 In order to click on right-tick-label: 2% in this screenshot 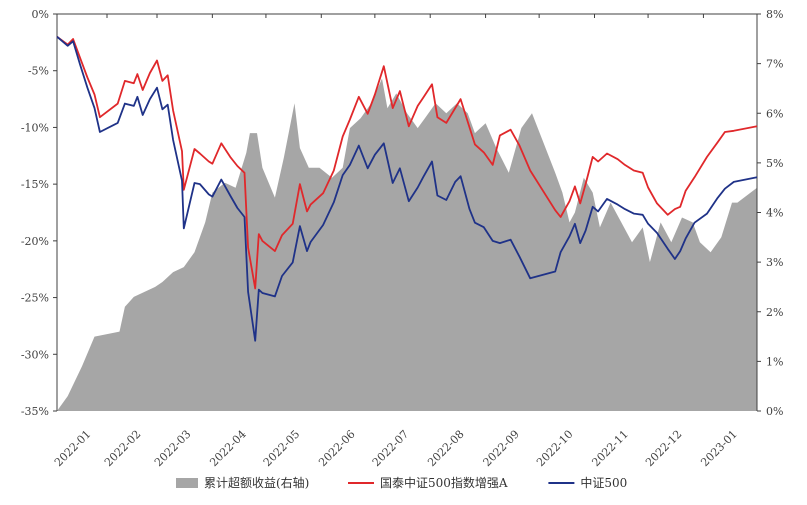, I will do `click(774, 312)`.